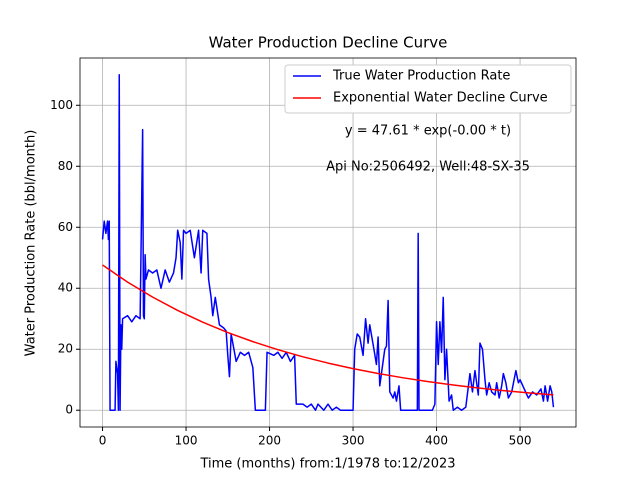  I want to click on x-tick-label: 200, so click(269, 441).